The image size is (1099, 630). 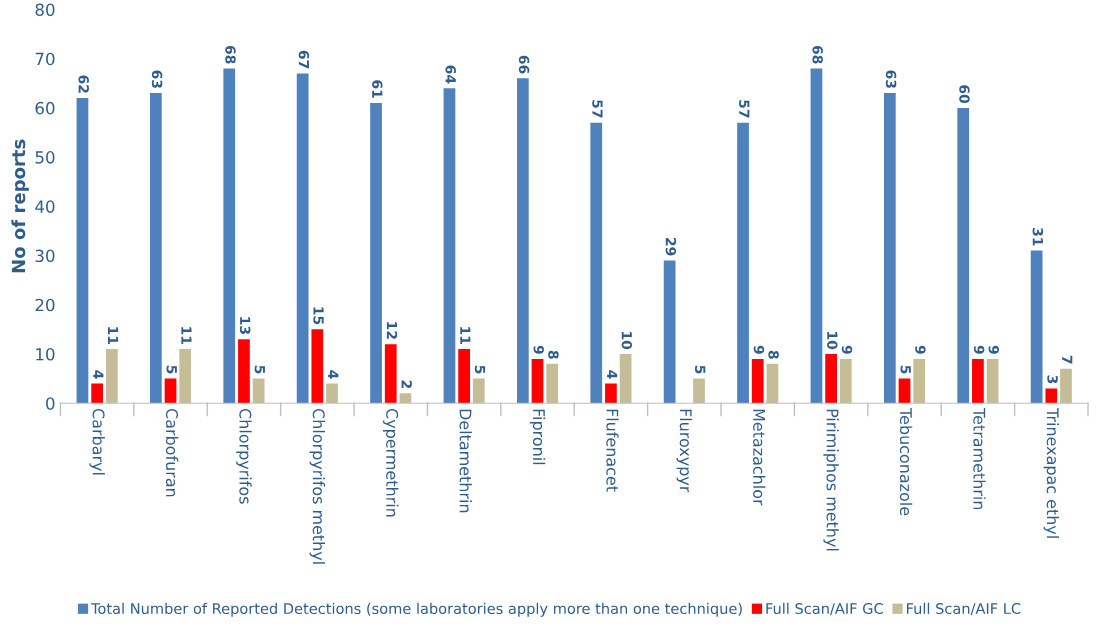 What do you see at coordinates (524, 64) in the screenshot?
I see `data-label: 66` at bounding box center [524, 64].